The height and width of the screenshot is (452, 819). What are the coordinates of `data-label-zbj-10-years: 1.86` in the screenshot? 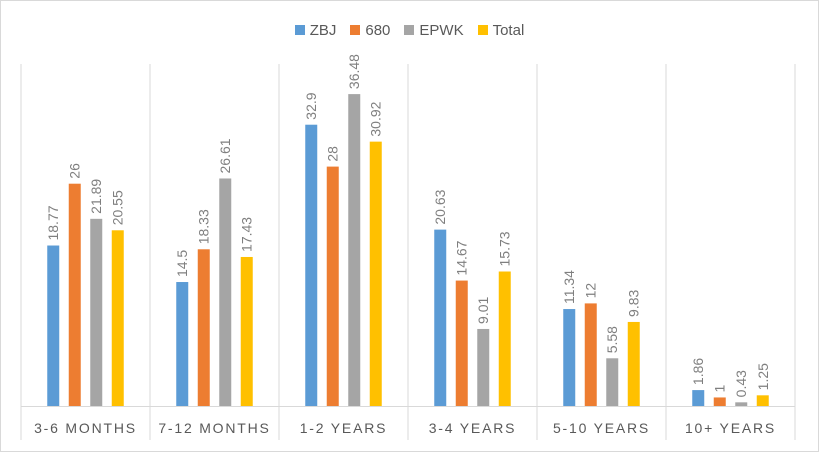 It's located at (698, 371).